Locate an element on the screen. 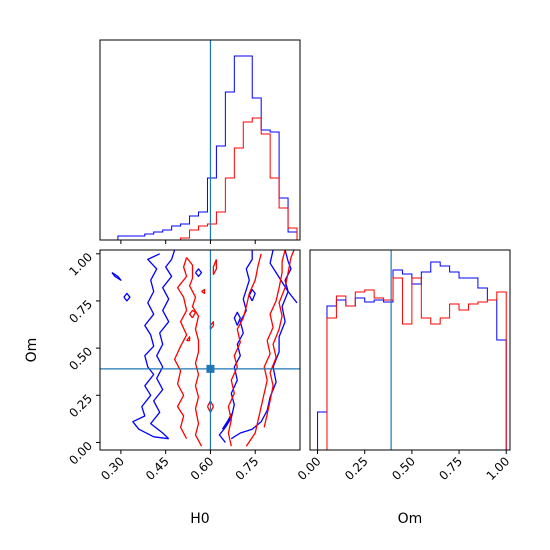 This screenshot has height=550, width=550. x-tick-label: 0.50 is located at coordinates (403, 468).